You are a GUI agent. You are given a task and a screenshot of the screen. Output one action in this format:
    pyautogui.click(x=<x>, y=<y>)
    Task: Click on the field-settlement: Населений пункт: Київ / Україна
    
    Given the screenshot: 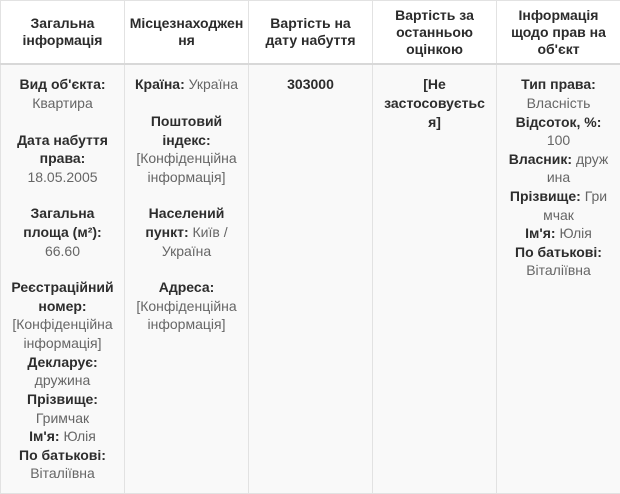 What is the action you would take?
    pyautogui.click(x=186, y=232)
    